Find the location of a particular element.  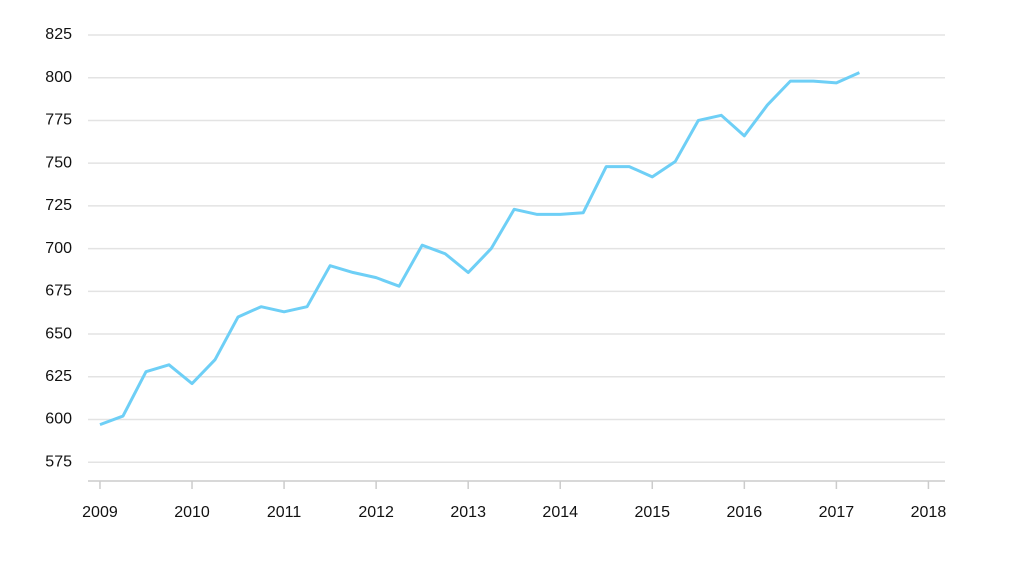

x-tick-label: 2010 is located at coordinates (192, 512).